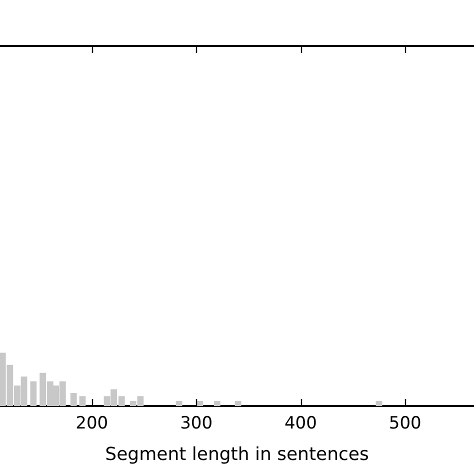 Image resolution: width=474 pixels, height=474 pixels. I want to click on x-tick-label: 400, so click(300, 424).